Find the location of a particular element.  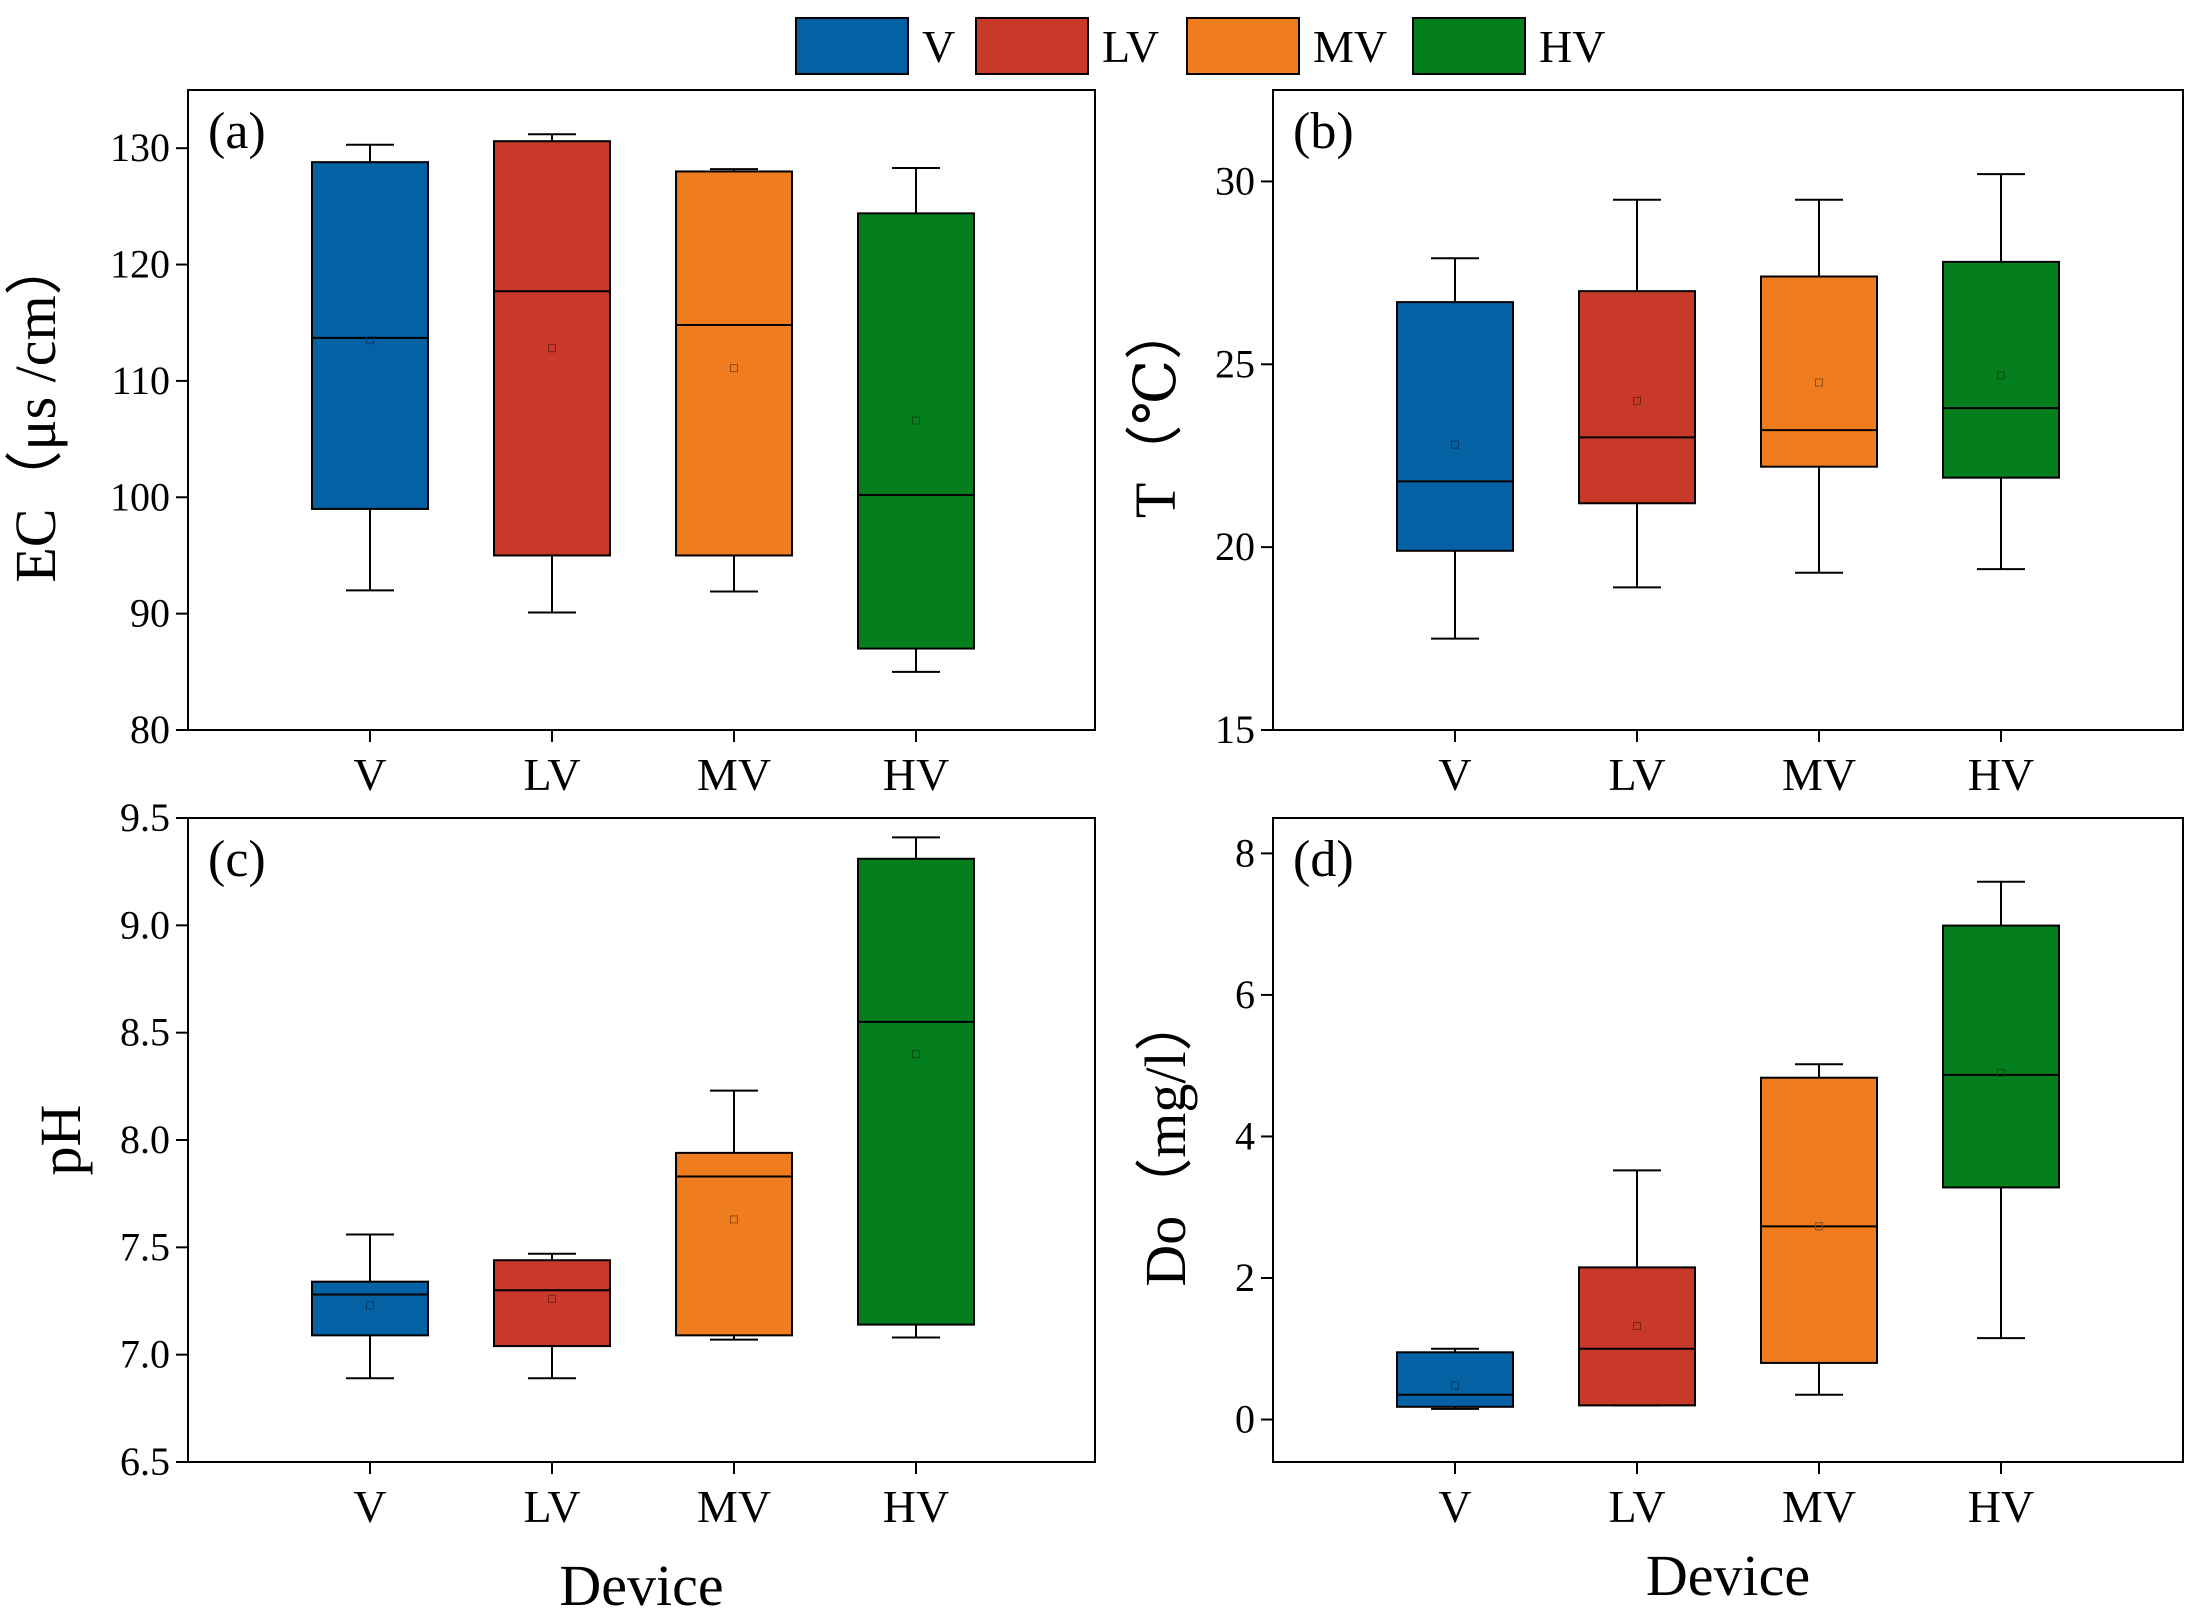

y-tick-label: 20 is located at coordinates (1235, 546).